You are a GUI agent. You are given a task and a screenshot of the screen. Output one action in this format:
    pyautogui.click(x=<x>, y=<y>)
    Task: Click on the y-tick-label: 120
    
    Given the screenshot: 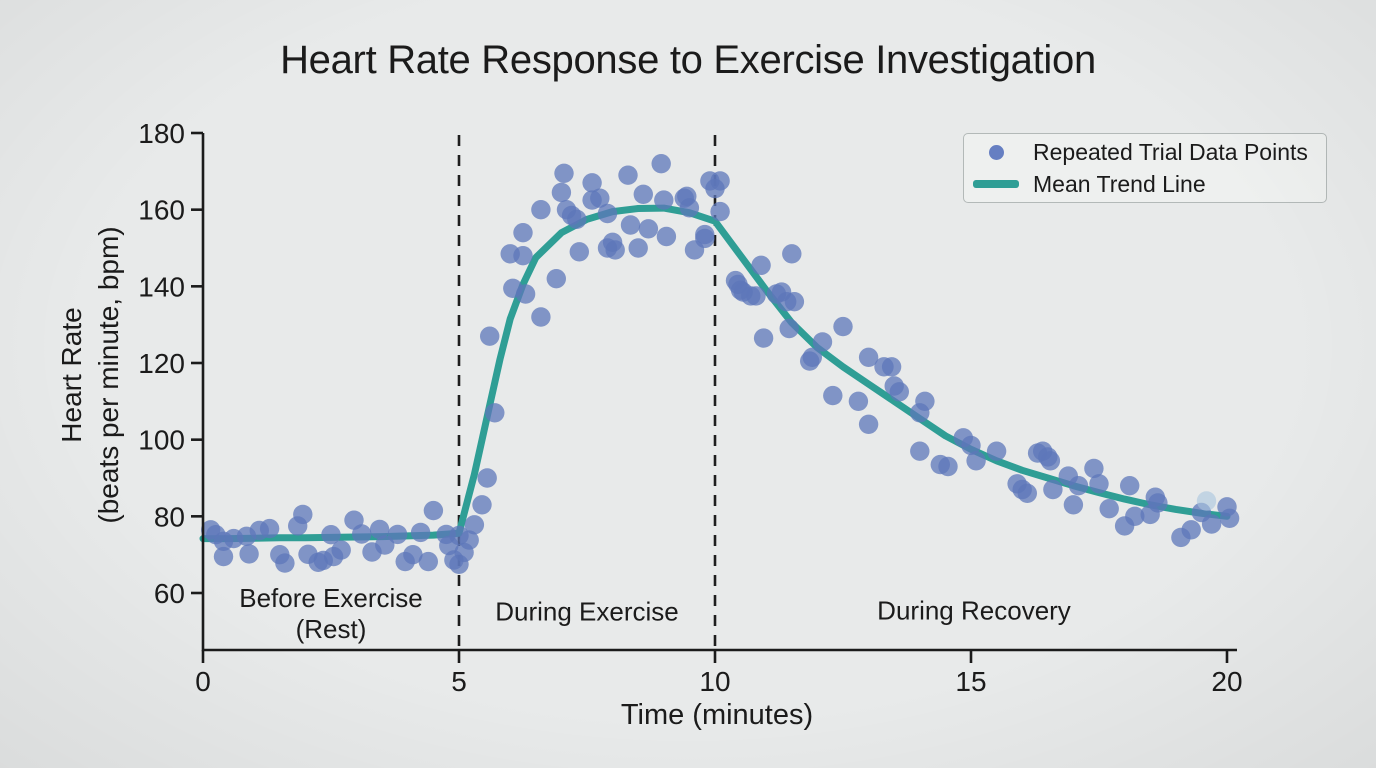 What is the action you would take?
    pyautogui.click(x=161, y=363)
    